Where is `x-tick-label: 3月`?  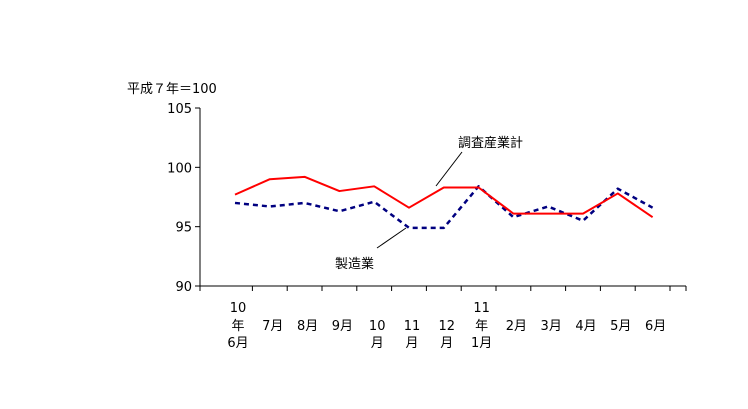
x-tick-label: 3月 is located at coordinates (551, 326).